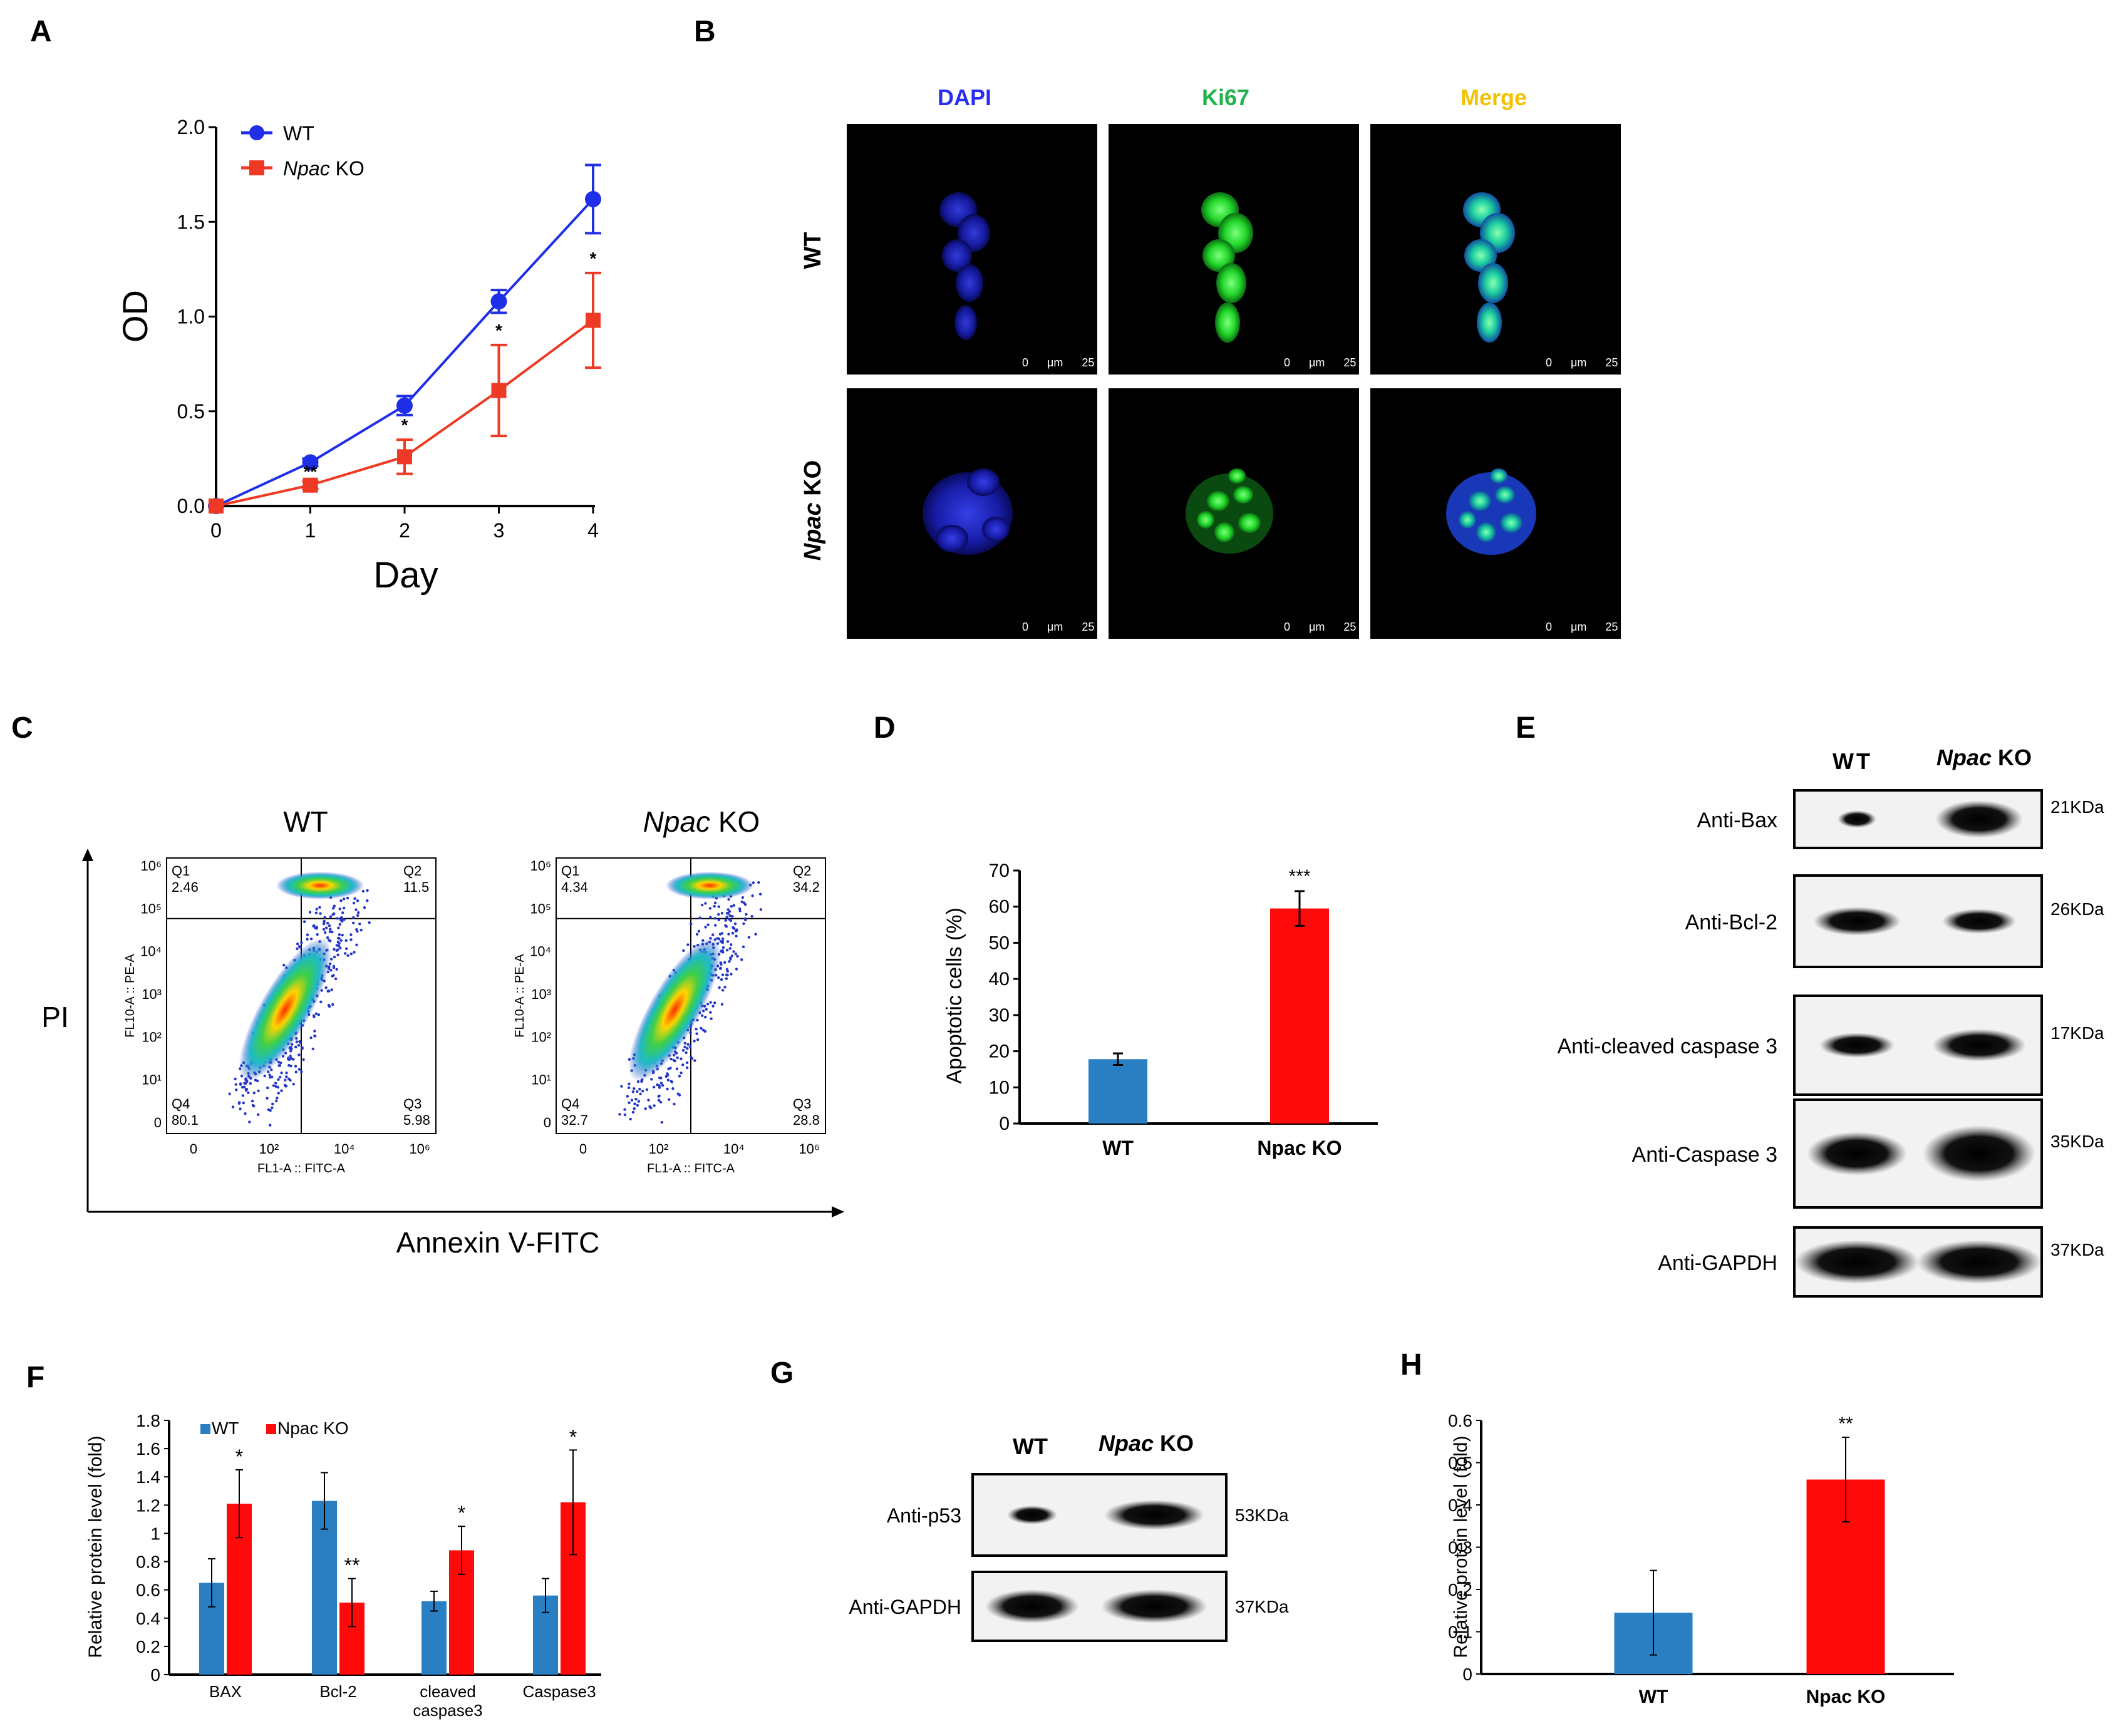 This screenshot has height=1736, width=2125. Describe the element at coordinates (1262, 1606) in the screenshot. I see `g-kda-label: 37KDa` at that location.